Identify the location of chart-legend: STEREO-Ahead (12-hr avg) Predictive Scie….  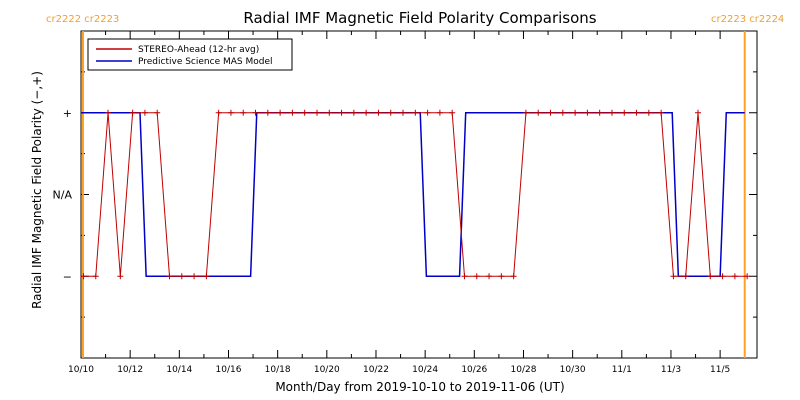
(190, 54).